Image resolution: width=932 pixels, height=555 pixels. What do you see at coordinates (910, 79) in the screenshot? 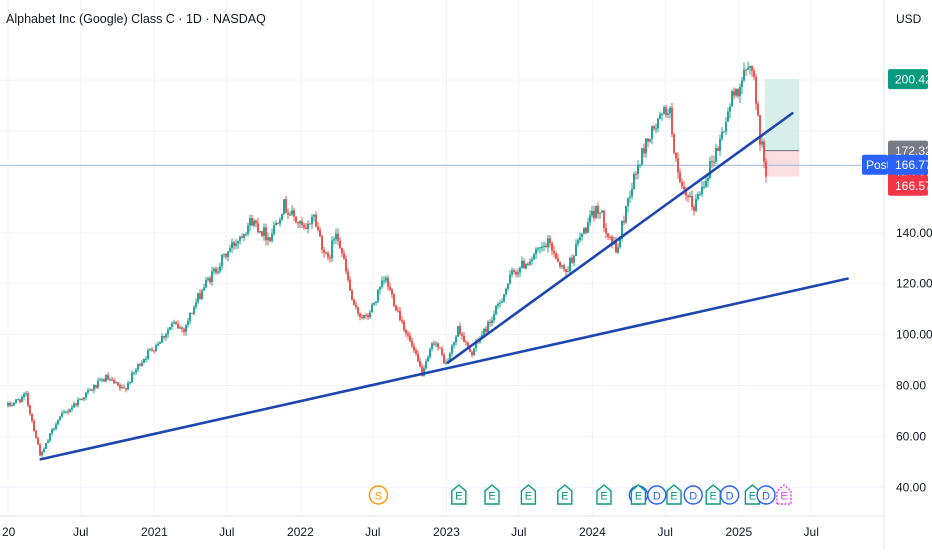
I see `price-label: 200.42` at bounding box center [910, 79].